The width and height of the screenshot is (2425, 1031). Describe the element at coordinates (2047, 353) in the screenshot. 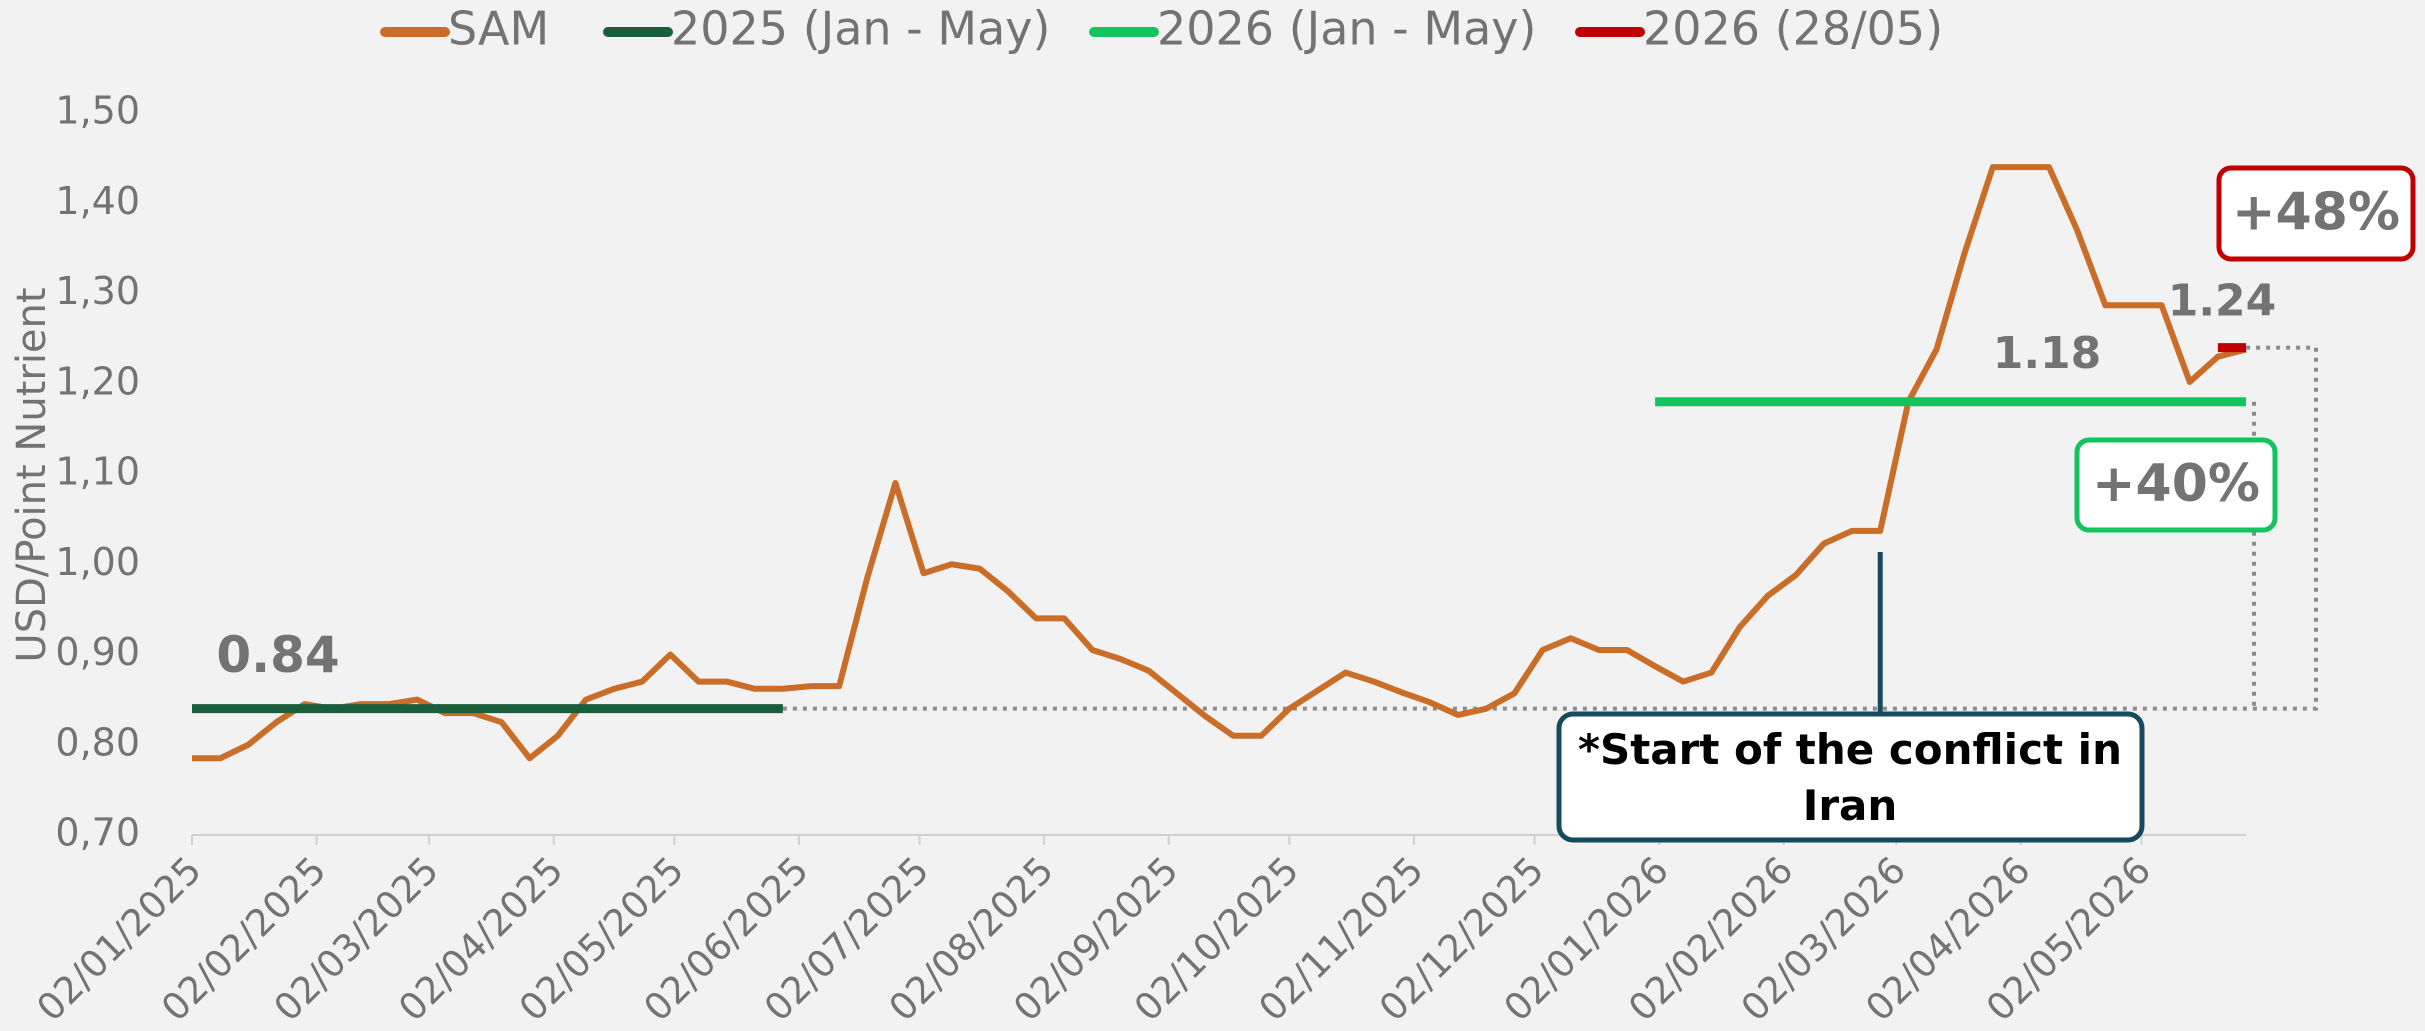

I see `data-label: 1.18` at that location.